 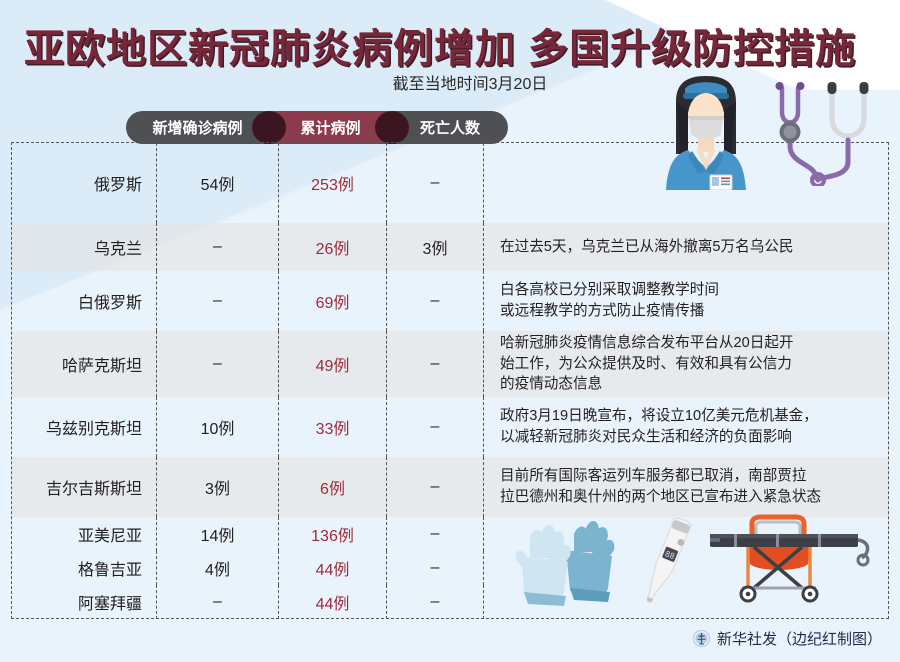 I want to click on page-subtitle: 截至当地时间3月20日, so click(x=470, y=84).